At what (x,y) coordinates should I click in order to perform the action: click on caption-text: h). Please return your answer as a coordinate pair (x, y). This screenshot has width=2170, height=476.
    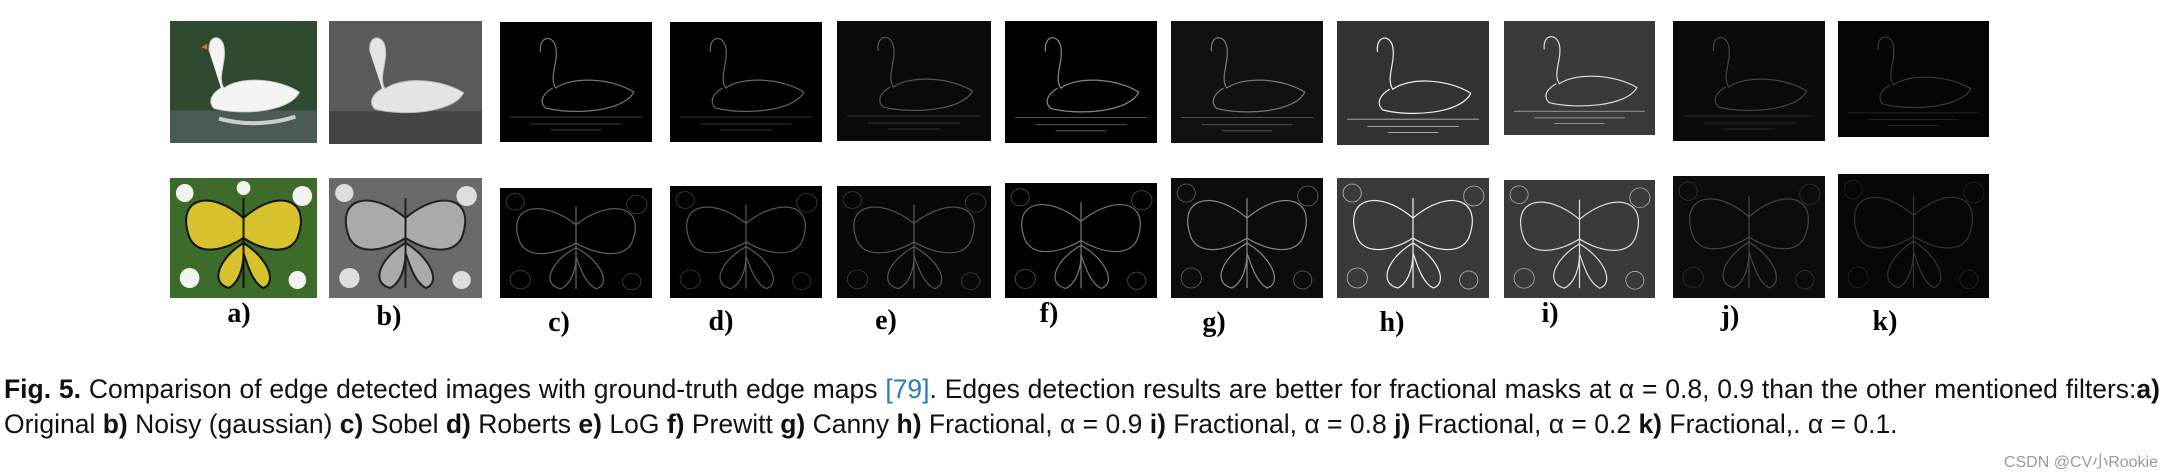
    Looking at the image, I should click on (909, 424).